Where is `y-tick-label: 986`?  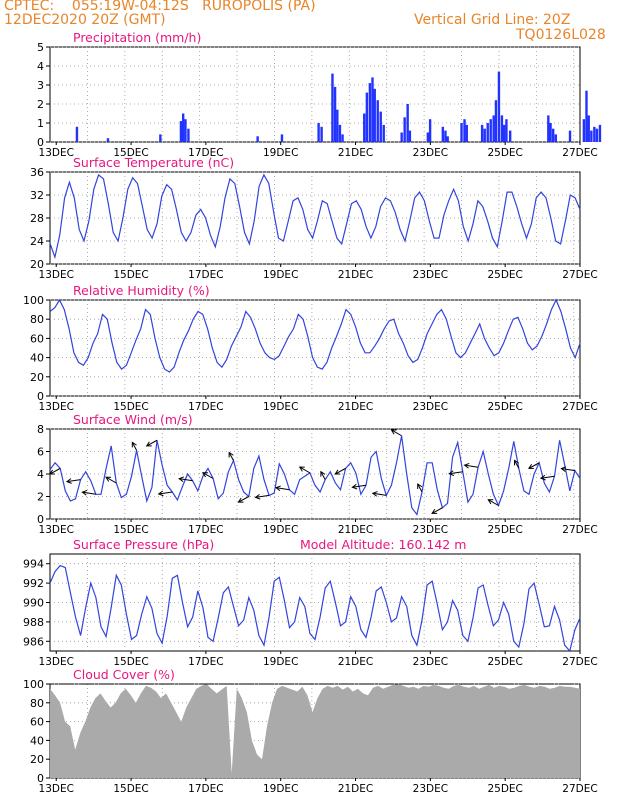
y-tick-label: 986 is located at coordinates (33, 641).